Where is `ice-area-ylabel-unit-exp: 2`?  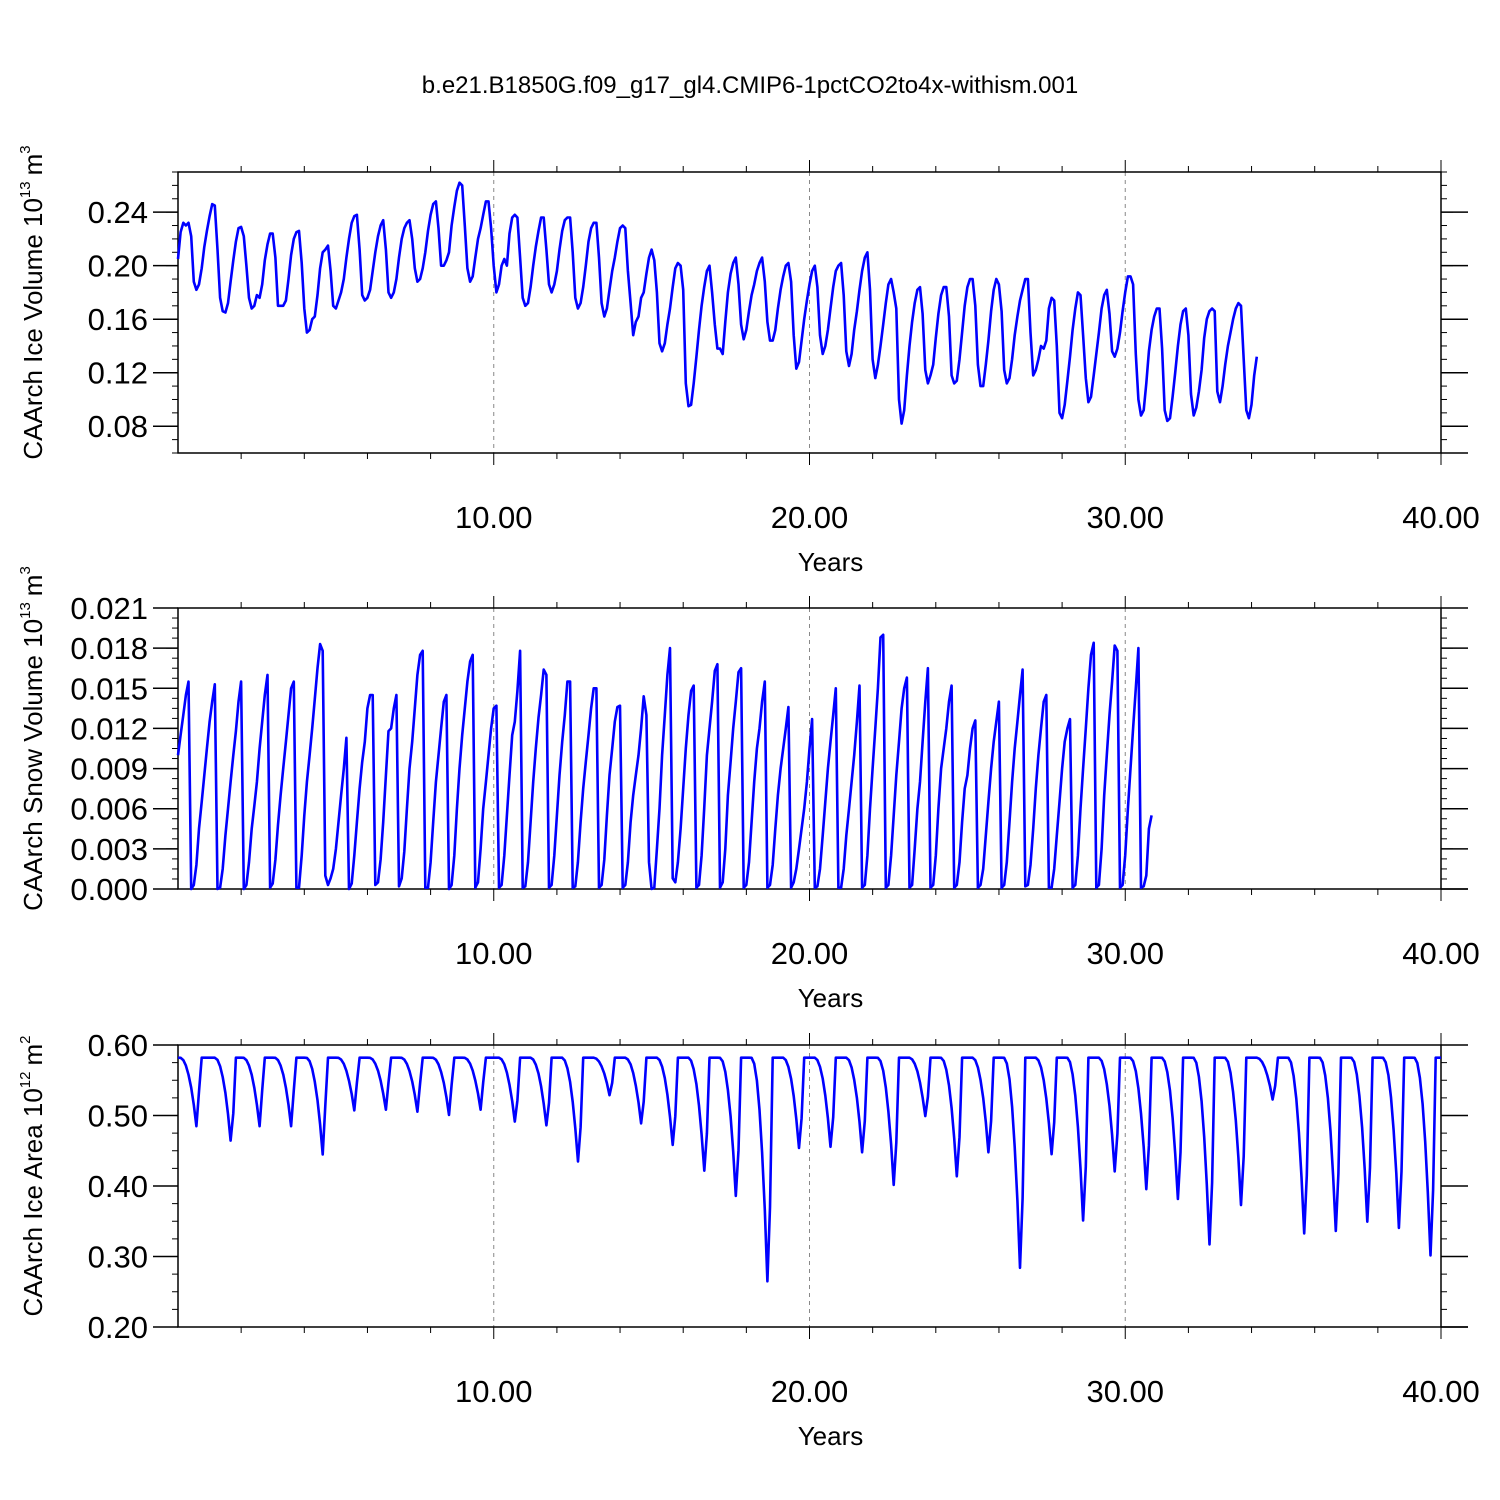
ice-area-ylabel-unit-exp: 2 is located at coordinates (25, 1039).